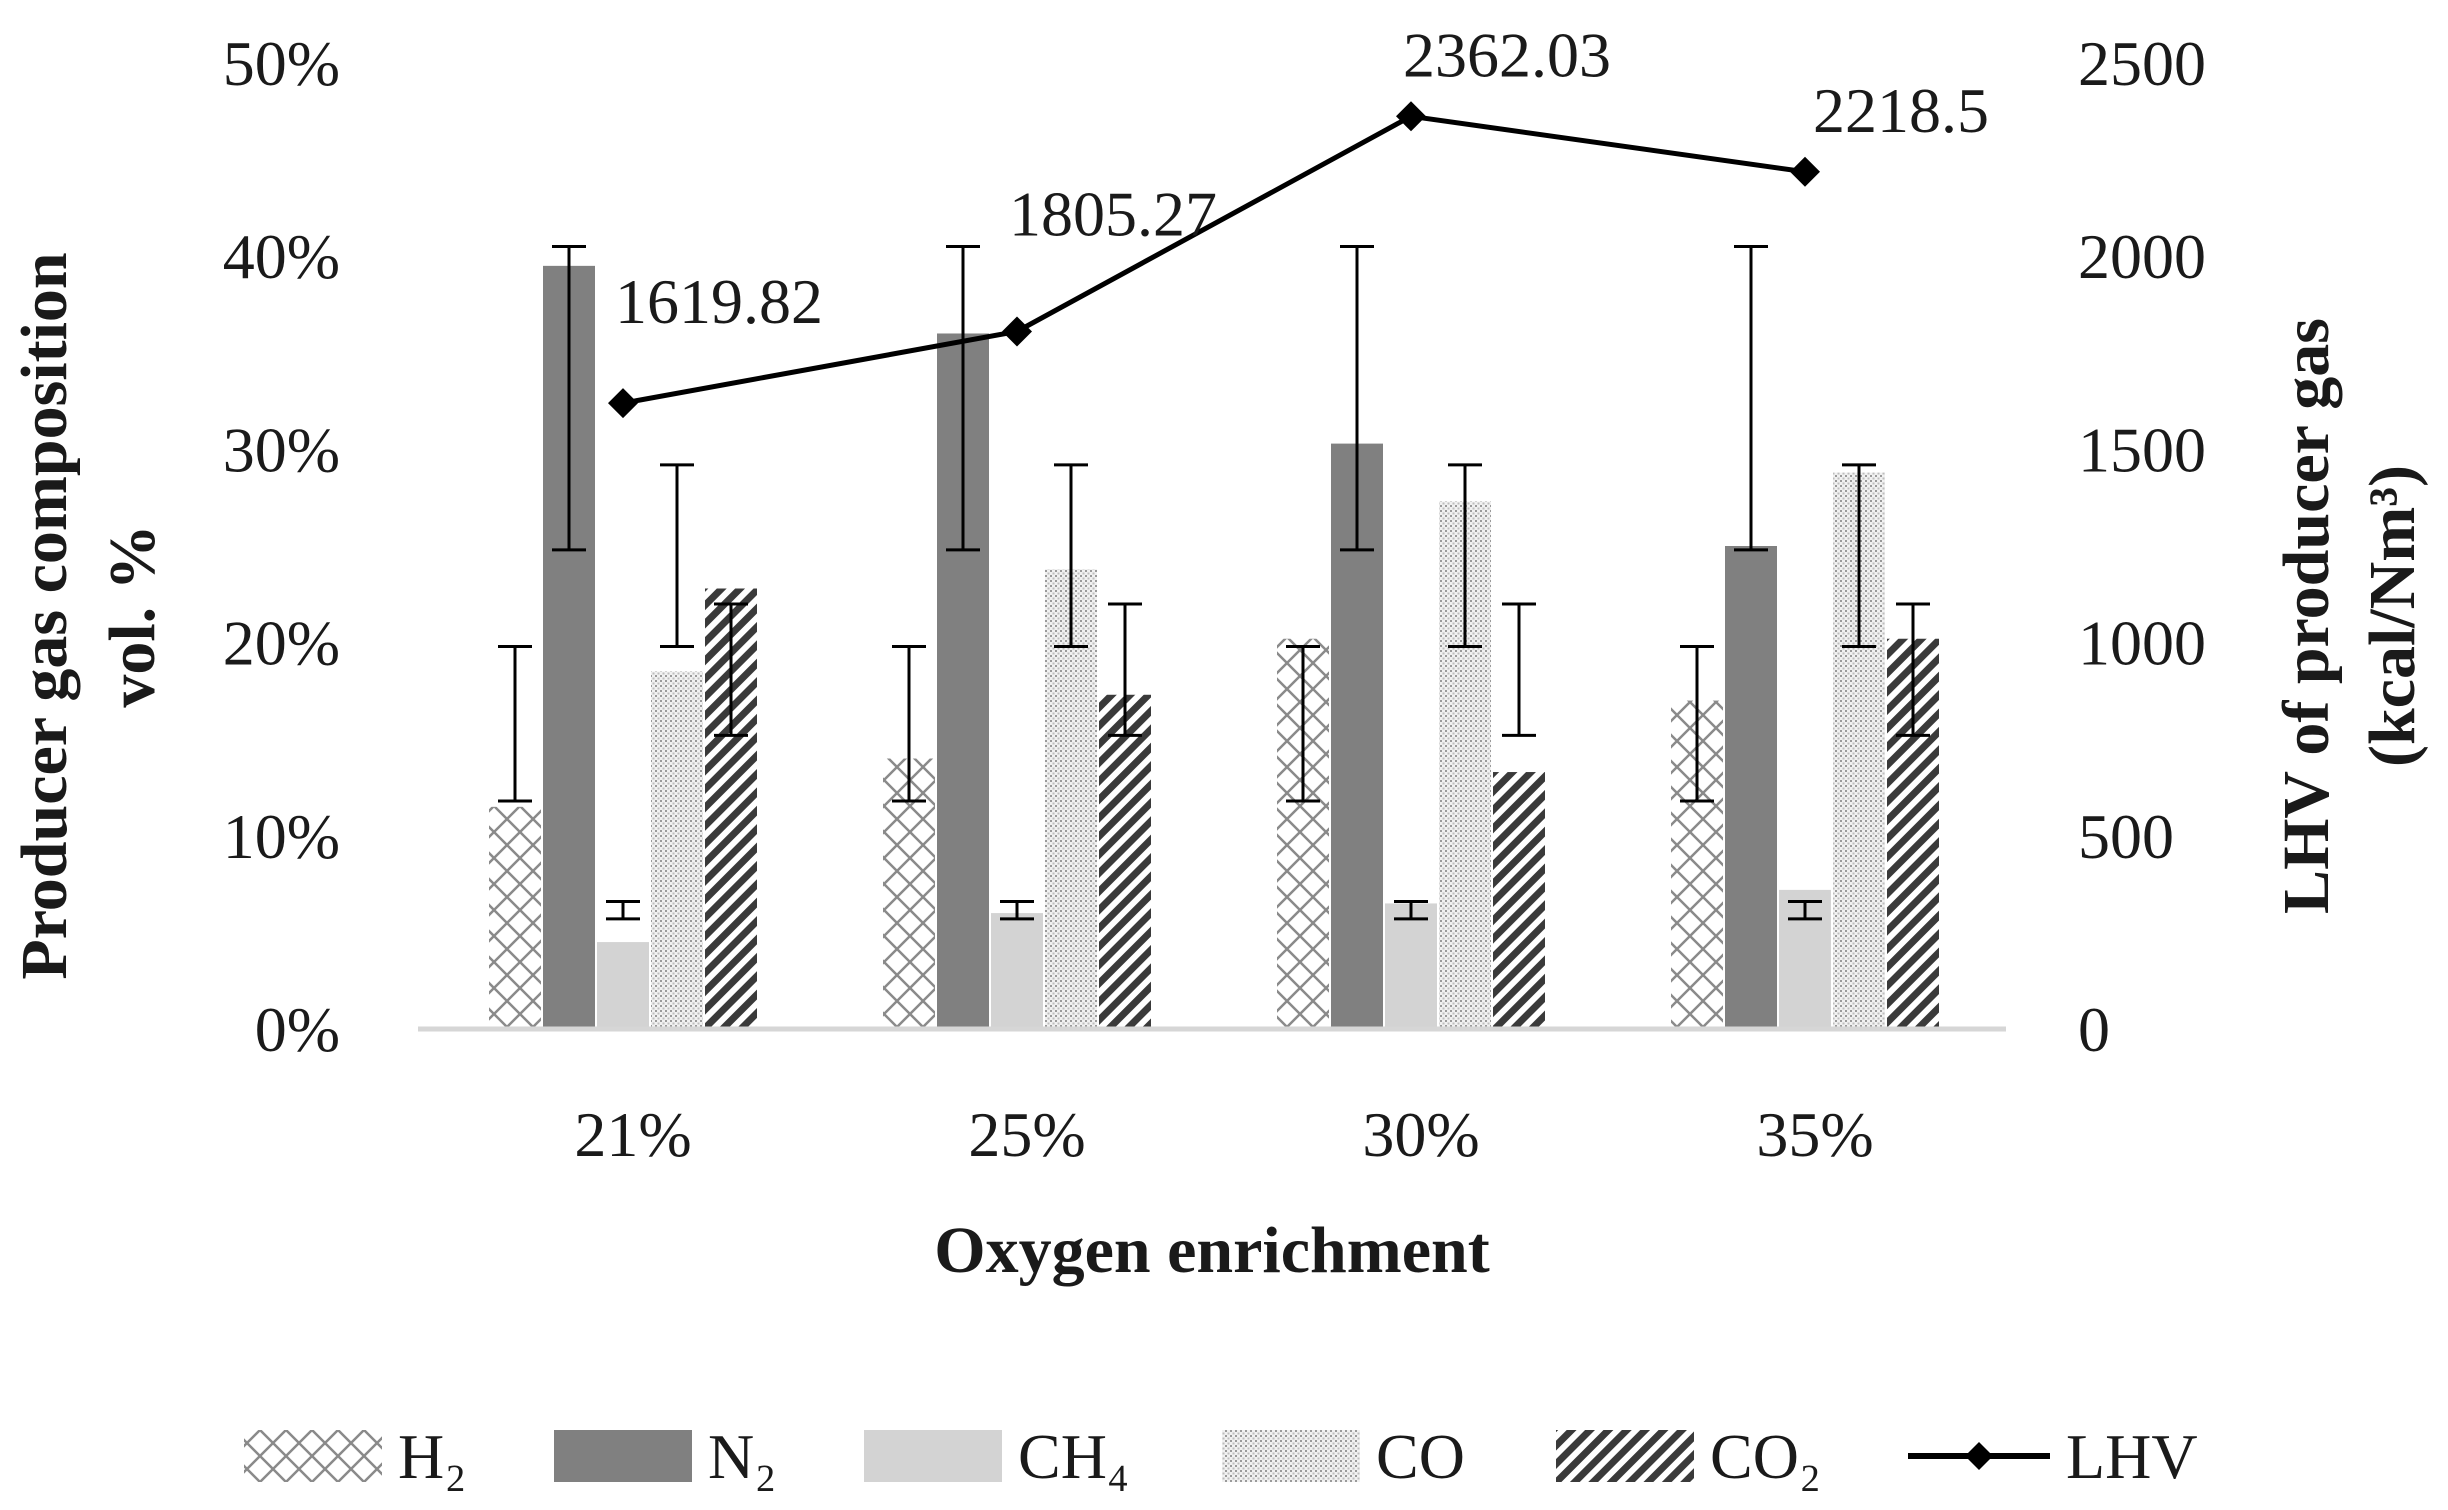 This screenshot has width=2448, height=1510. What do you see at coordinates (731, 669) in the screenshot?
I see `error-bar-co2-21%` at bounding box center [731, 669].